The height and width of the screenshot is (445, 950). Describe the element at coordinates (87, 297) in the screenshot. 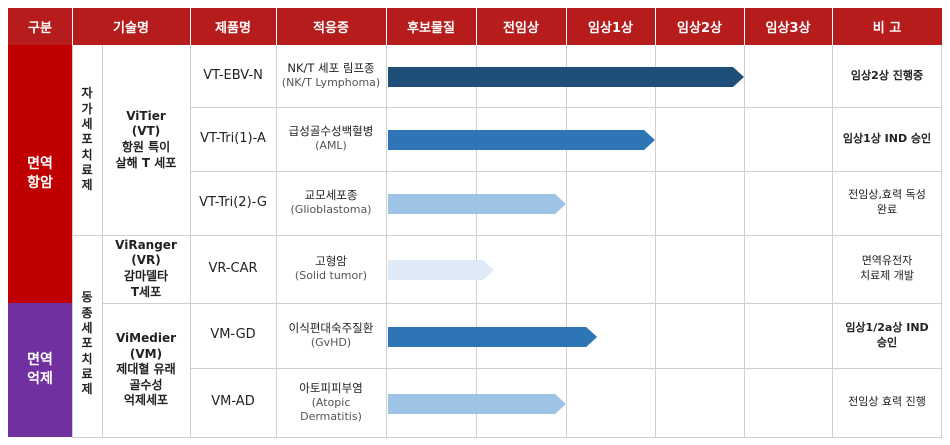

I see `vertical-label-char: 동` at that location.